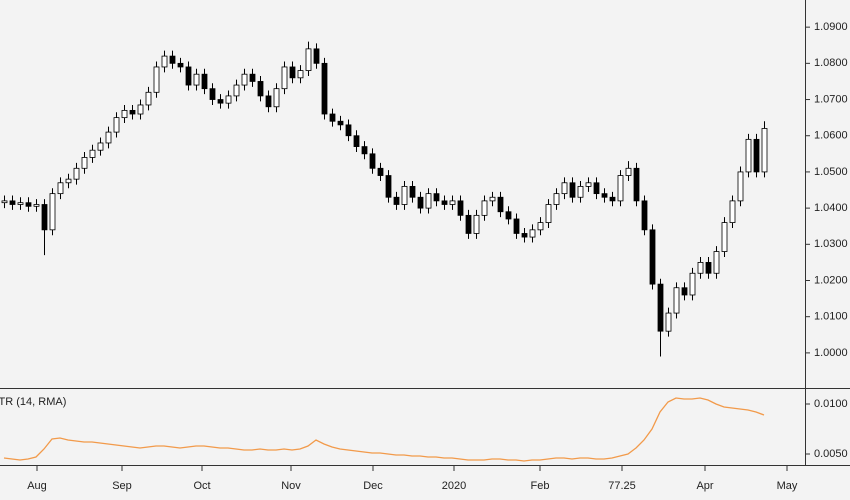 The width and height of the screenshot is (850, 500). I want to click on y-tick-label: 1.0000, so click(831, 353).